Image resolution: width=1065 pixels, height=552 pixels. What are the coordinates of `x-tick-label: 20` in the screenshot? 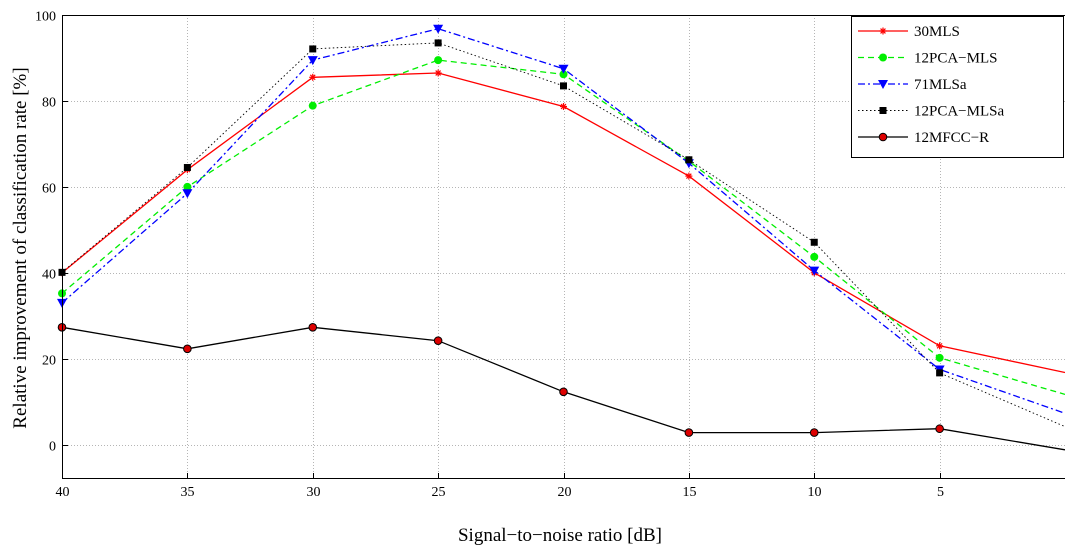 It's located at (565, 492).